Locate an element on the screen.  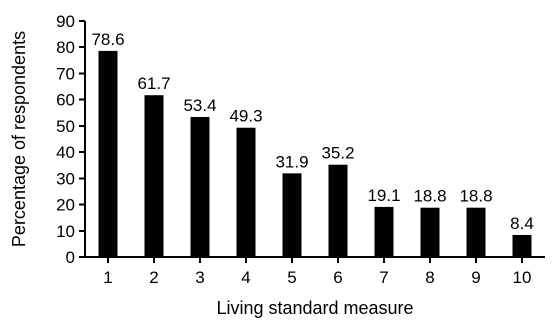
x-axis-ticks: 1 2 3 4 5 6 7 8 9 10 is located at coordinates (317, 272).